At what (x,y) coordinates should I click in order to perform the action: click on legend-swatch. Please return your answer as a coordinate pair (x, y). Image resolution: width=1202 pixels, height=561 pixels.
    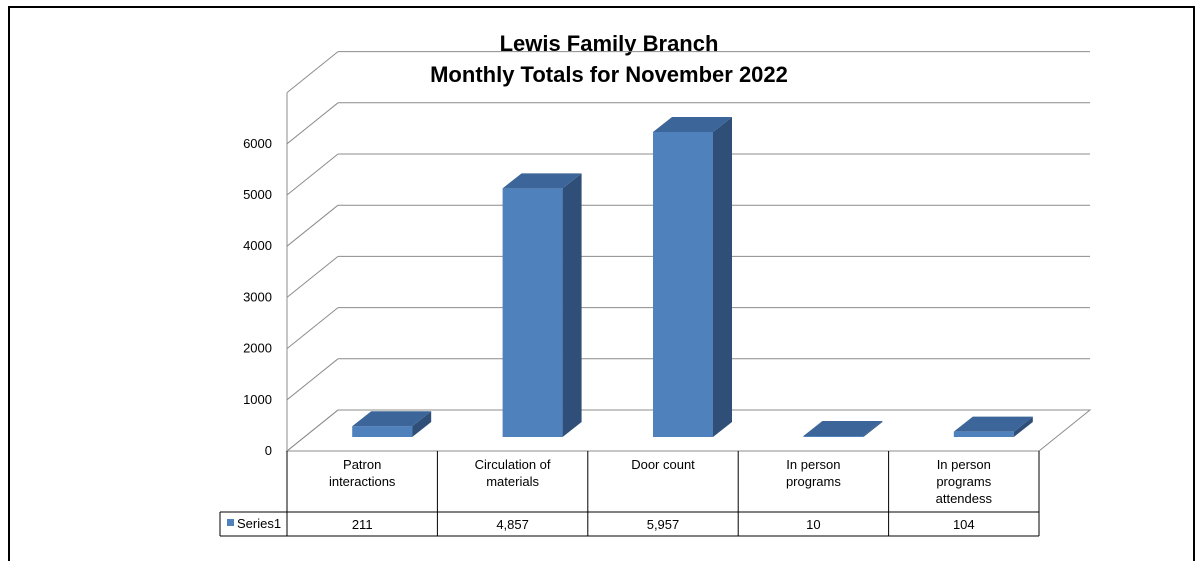
    Looking at the image, I should click on (230, 522).